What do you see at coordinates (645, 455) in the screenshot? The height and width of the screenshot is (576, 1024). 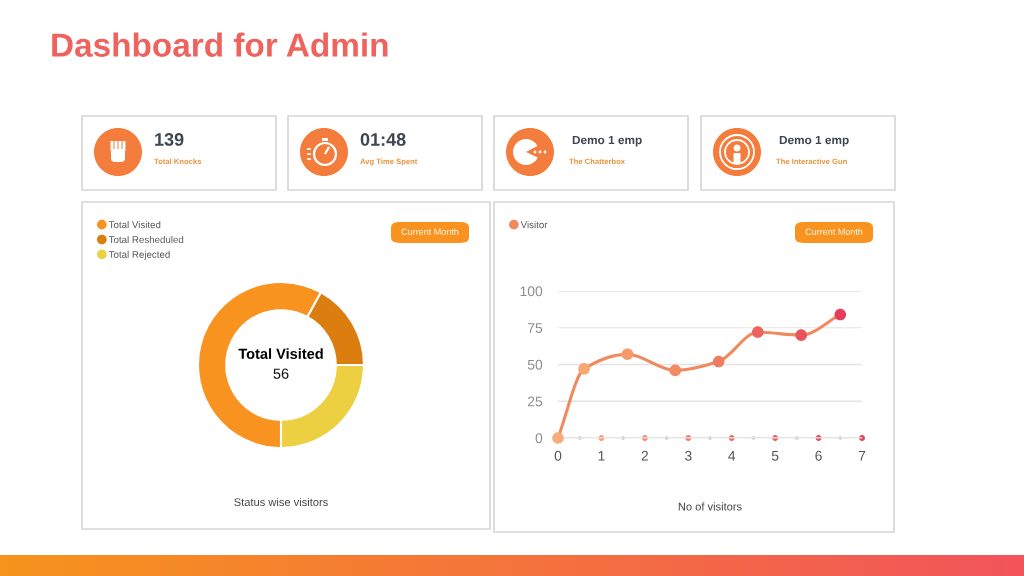 I see `x-tick-label: 2` at bounding box center [645, 455].